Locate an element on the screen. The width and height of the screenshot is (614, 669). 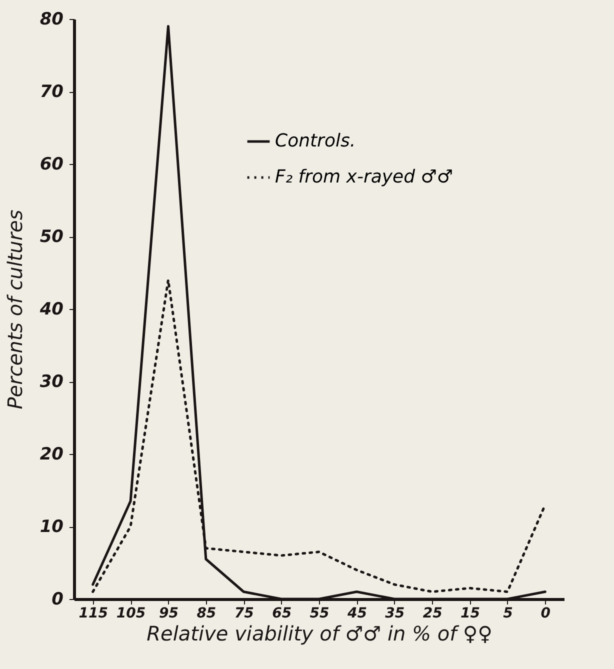
x-tick-label: 25 is located at coordinates (432, 614).